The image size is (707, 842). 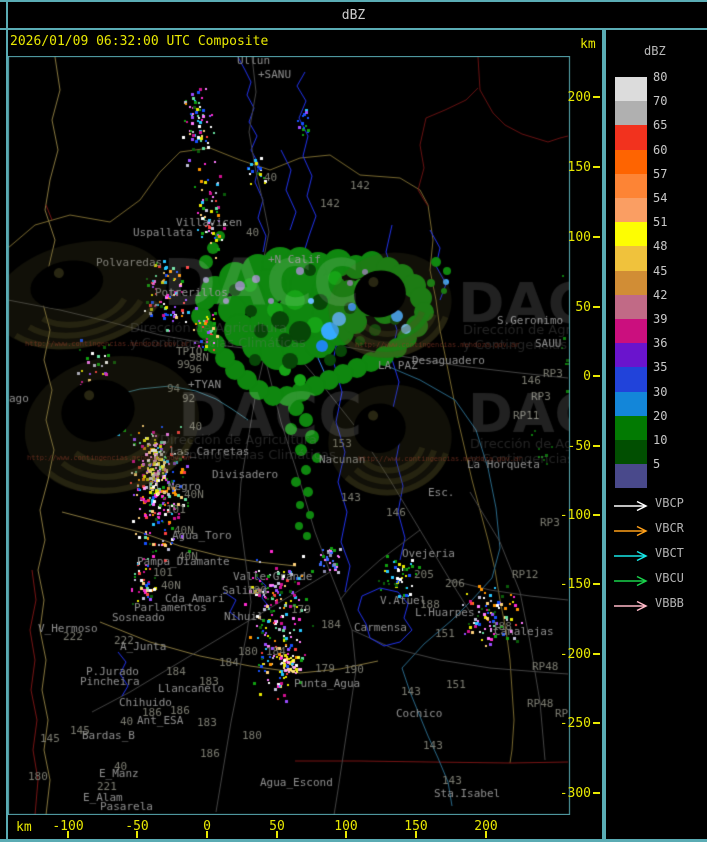 I want to click on colorbar-label: 65, so click(x=660, y=125).